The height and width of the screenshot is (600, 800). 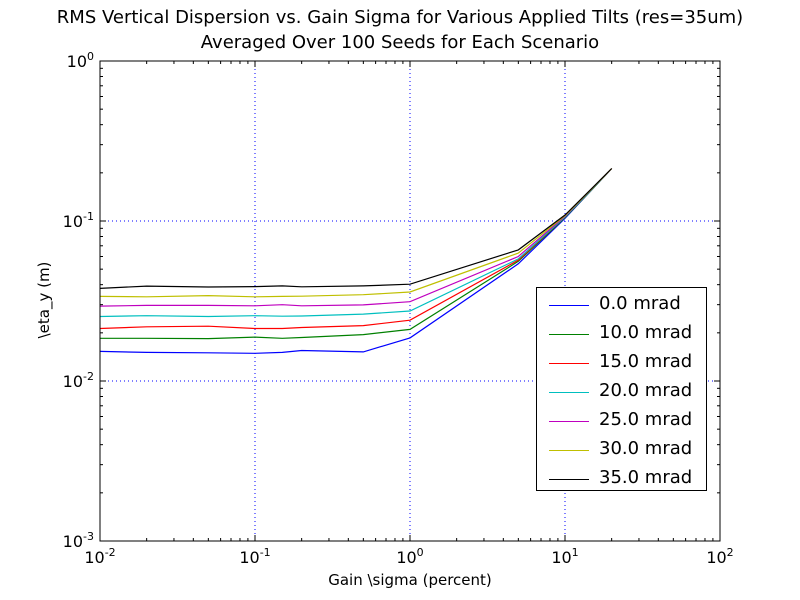 I want to click on y-tick-label: 10⁰, so click(x=80, y=60).